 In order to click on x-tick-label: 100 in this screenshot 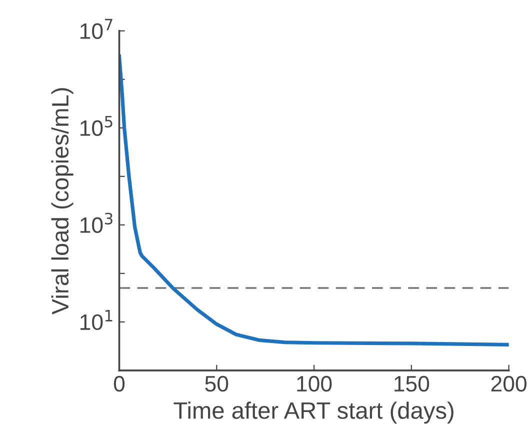, I will do `click(314, 384)`.